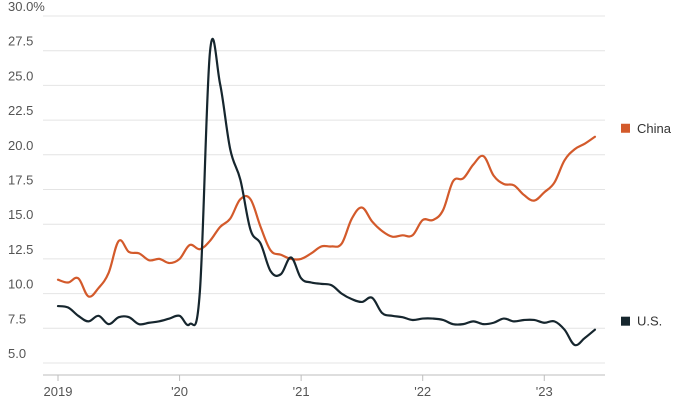 The height and width of the screenshot is (412, 685). I want to click on x-axis: 2019 '20 '21 '22 '23, so click(324, 386).